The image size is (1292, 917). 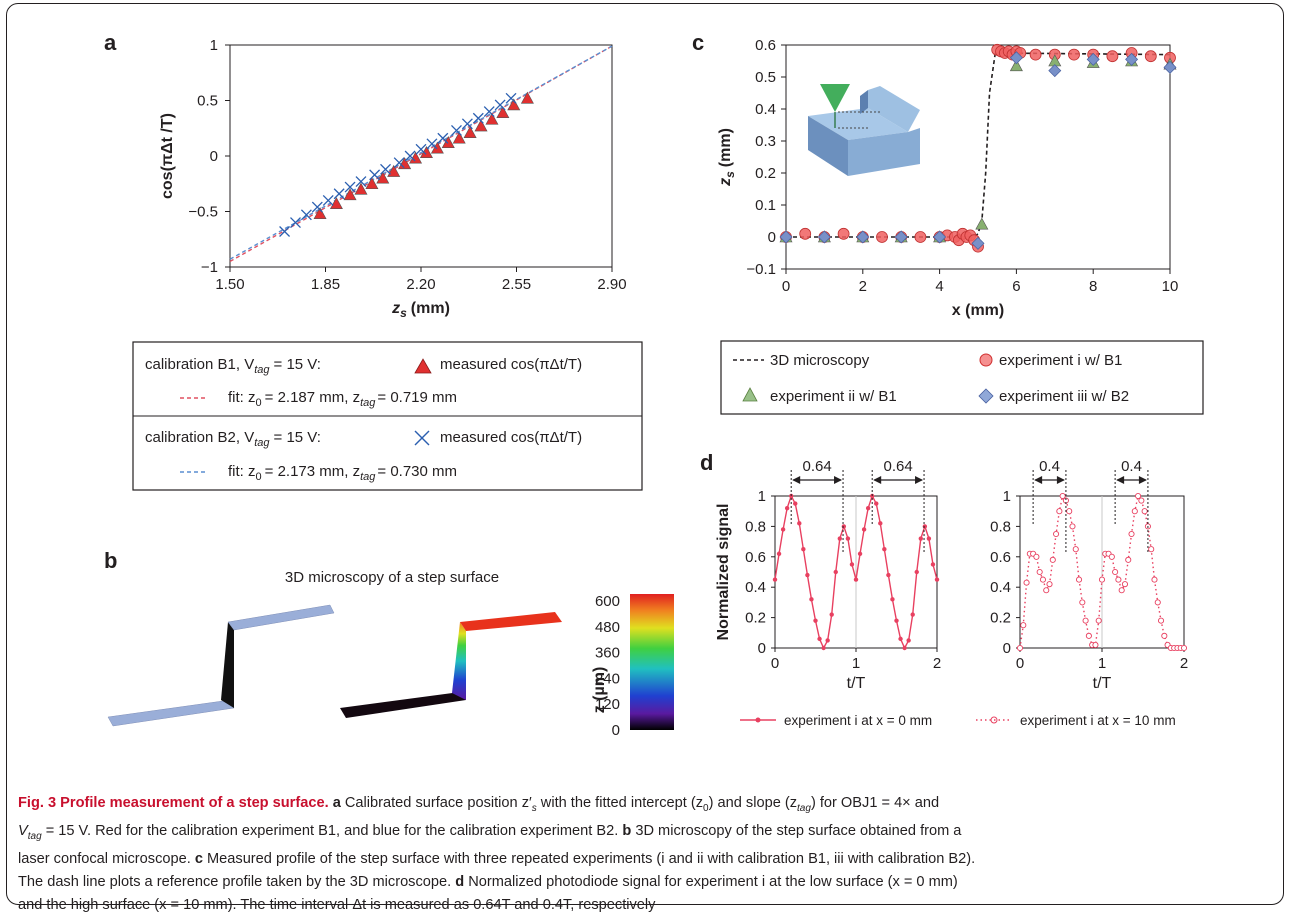 I want to click on panel-c-inset, so click(x=864, y=130).